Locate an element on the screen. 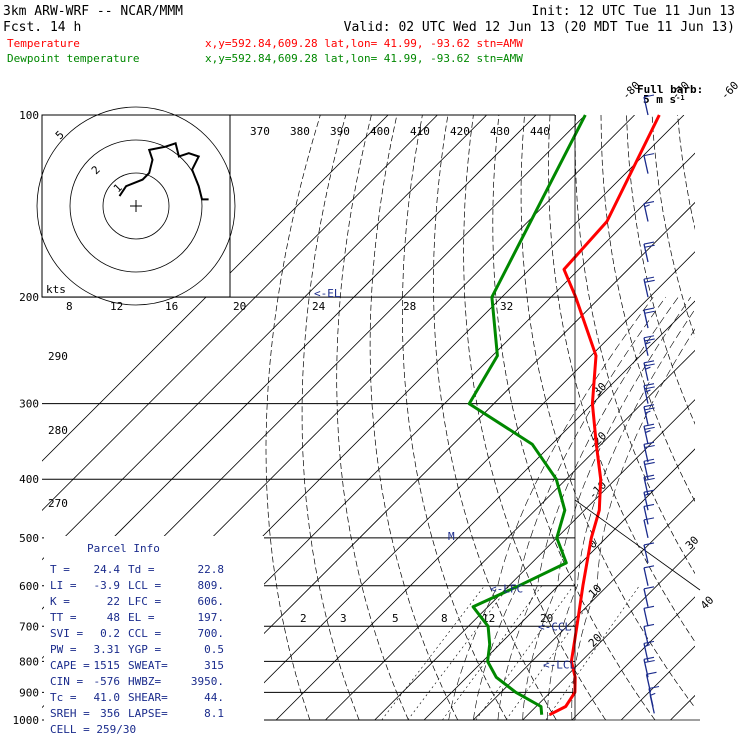 Image resolution: width=740 pixels, height=740 pixels. temperature-legend: Temperature is located at coordinates (43, 43).